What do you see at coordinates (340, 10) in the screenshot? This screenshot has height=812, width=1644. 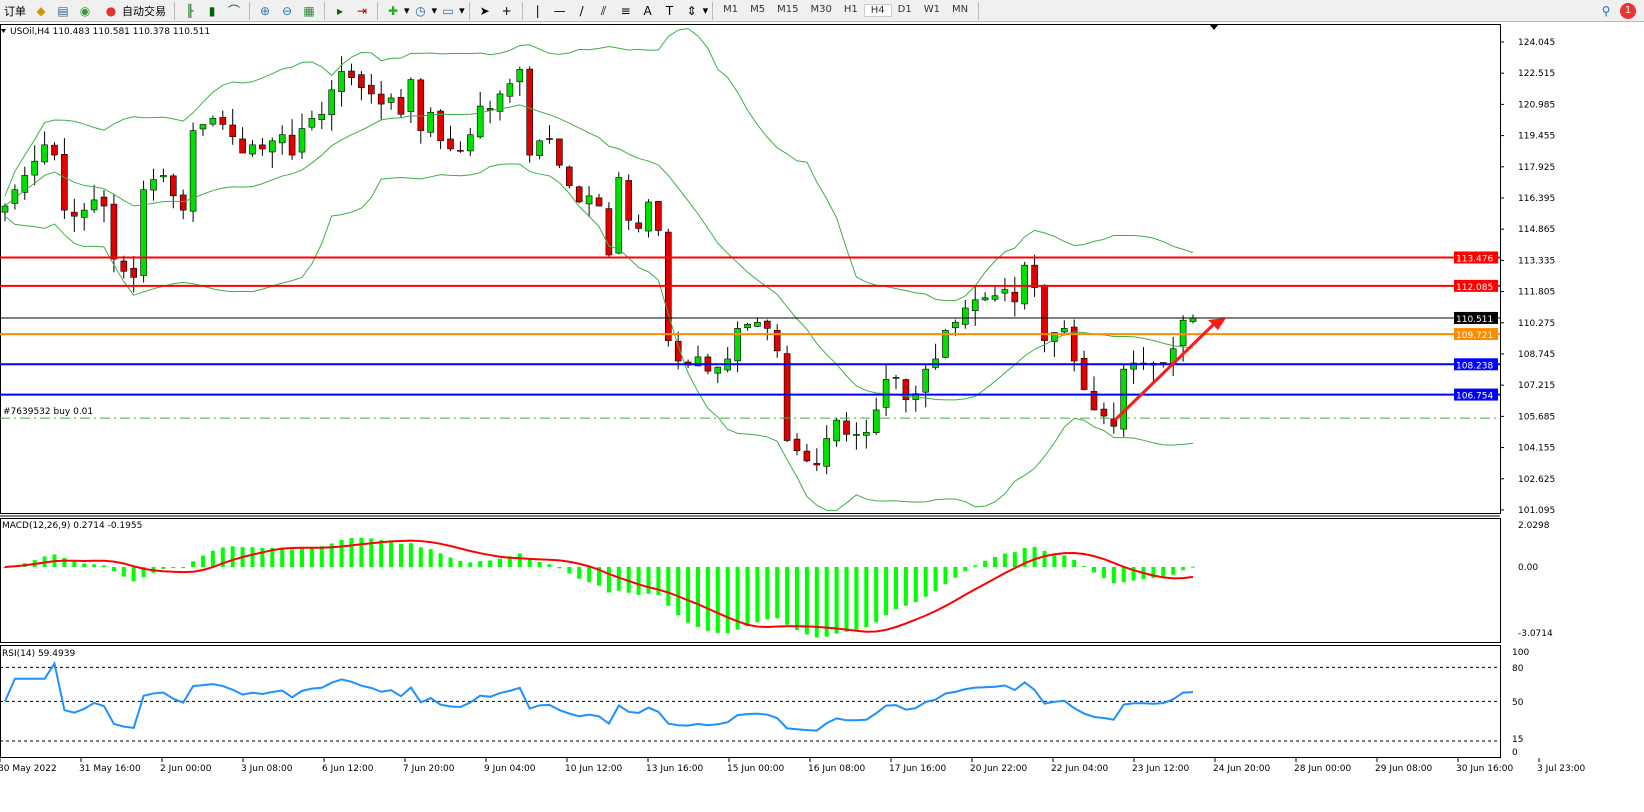 I see `auto-scroll-icon: ▸` at bounding box center [340, 10].